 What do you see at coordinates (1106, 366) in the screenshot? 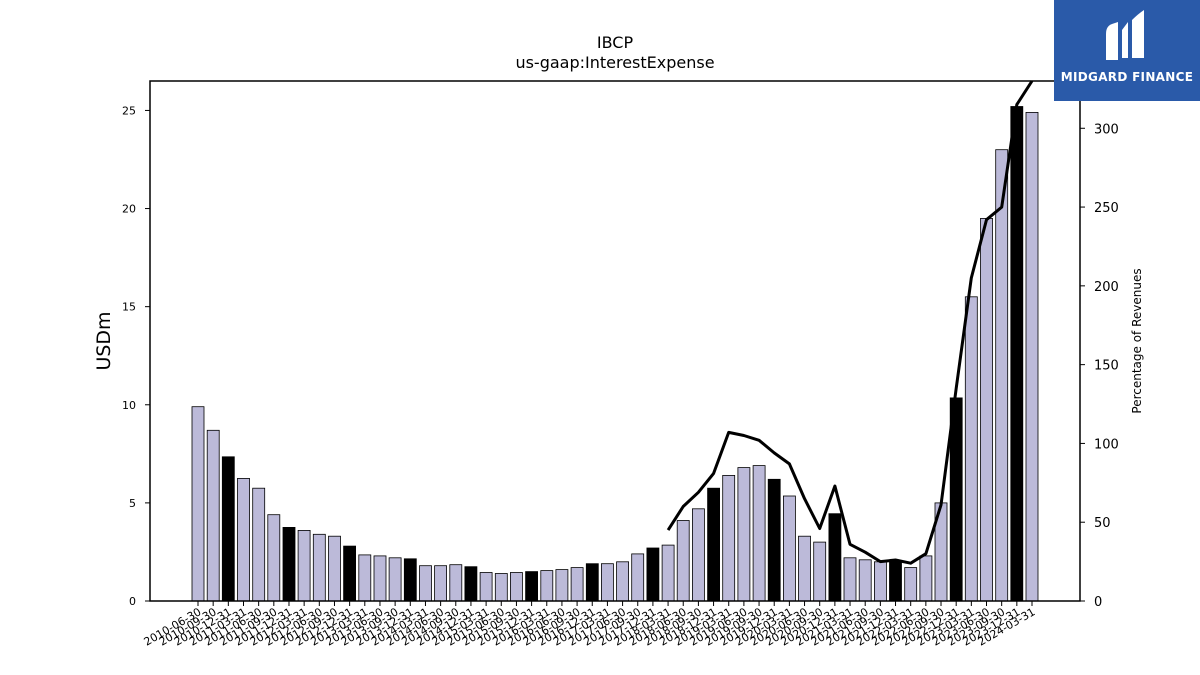
I see `y-right-tick-label: 150` at bounding box center [1106, 366].